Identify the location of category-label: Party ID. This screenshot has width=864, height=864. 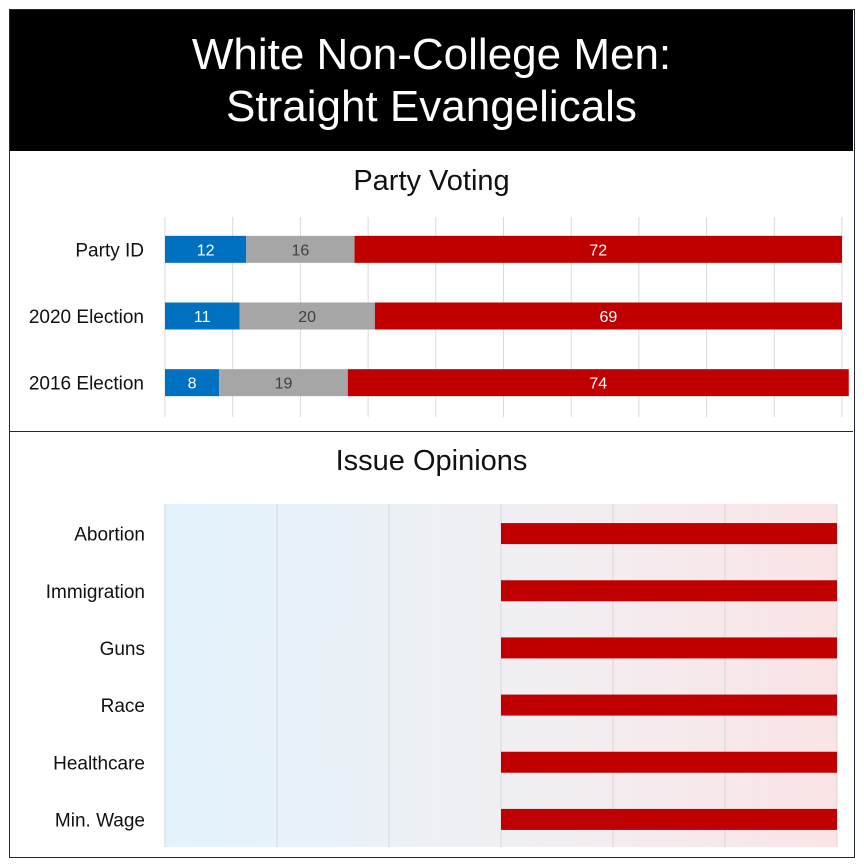
(109, 250).